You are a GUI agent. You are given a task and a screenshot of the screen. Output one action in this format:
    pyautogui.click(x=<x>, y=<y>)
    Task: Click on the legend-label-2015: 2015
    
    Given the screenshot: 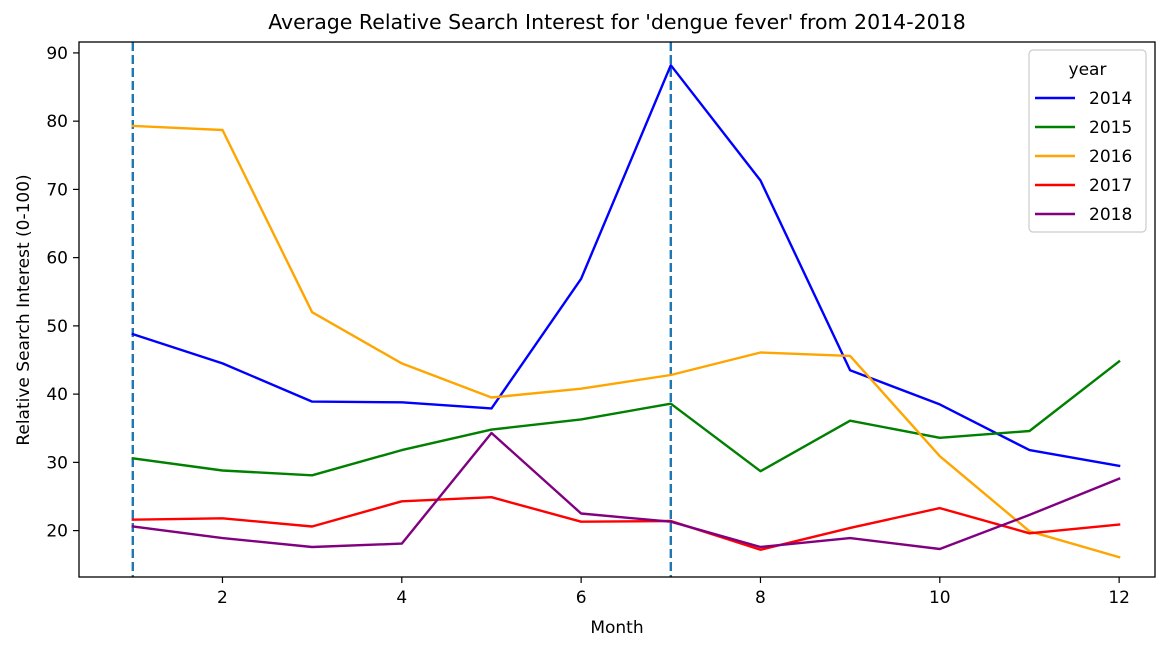 What is the action you would take?
    pyautogui.click(x=1110, y=128)
    